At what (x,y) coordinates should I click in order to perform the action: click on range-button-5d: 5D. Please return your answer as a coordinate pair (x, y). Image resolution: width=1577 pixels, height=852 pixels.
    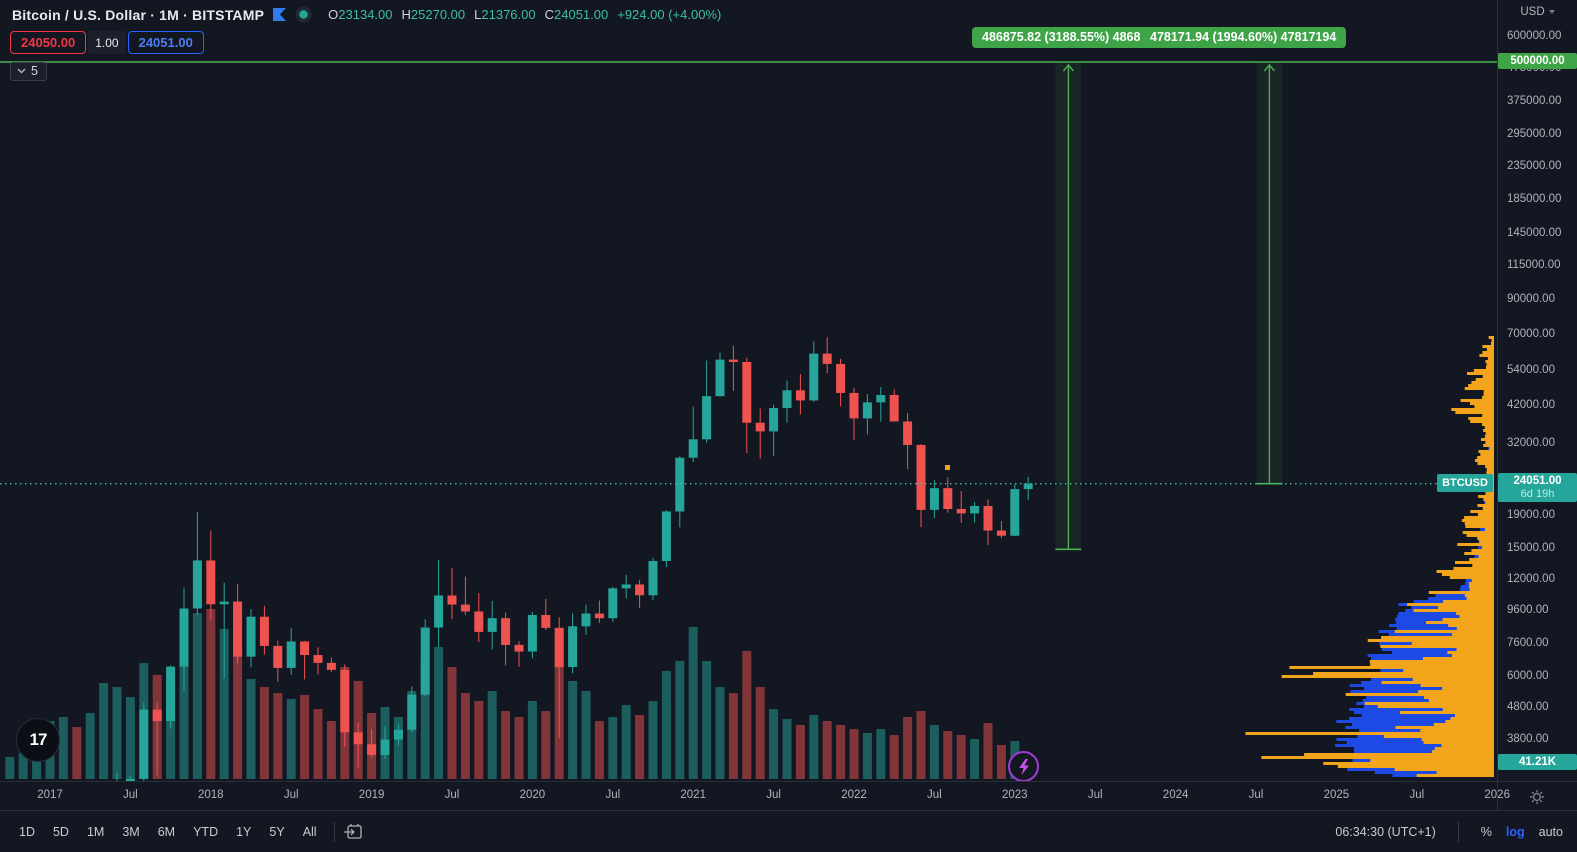
    Looking at the image, I should click on (60, 831).